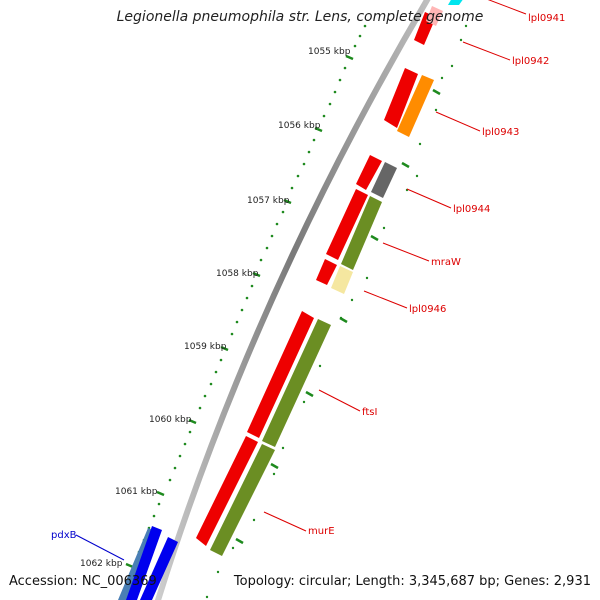 This screenshot has width=600, height=600. Describe the element at coordinates (369, 412) in the screenshot. I see `gene-label-ftsi: ftsI` at that location.